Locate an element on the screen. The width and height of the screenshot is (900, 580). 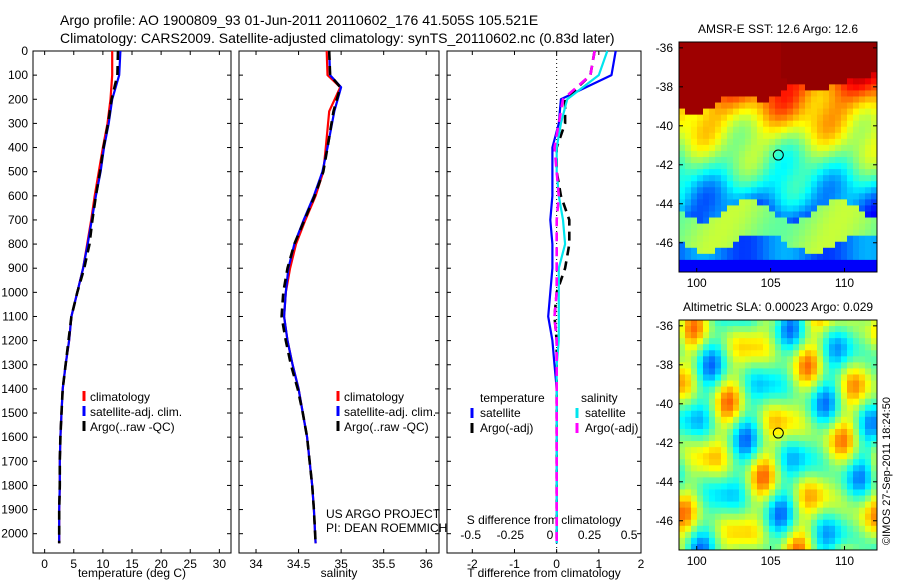
x-tick-label: 105 is located at coordinates (771, 283).